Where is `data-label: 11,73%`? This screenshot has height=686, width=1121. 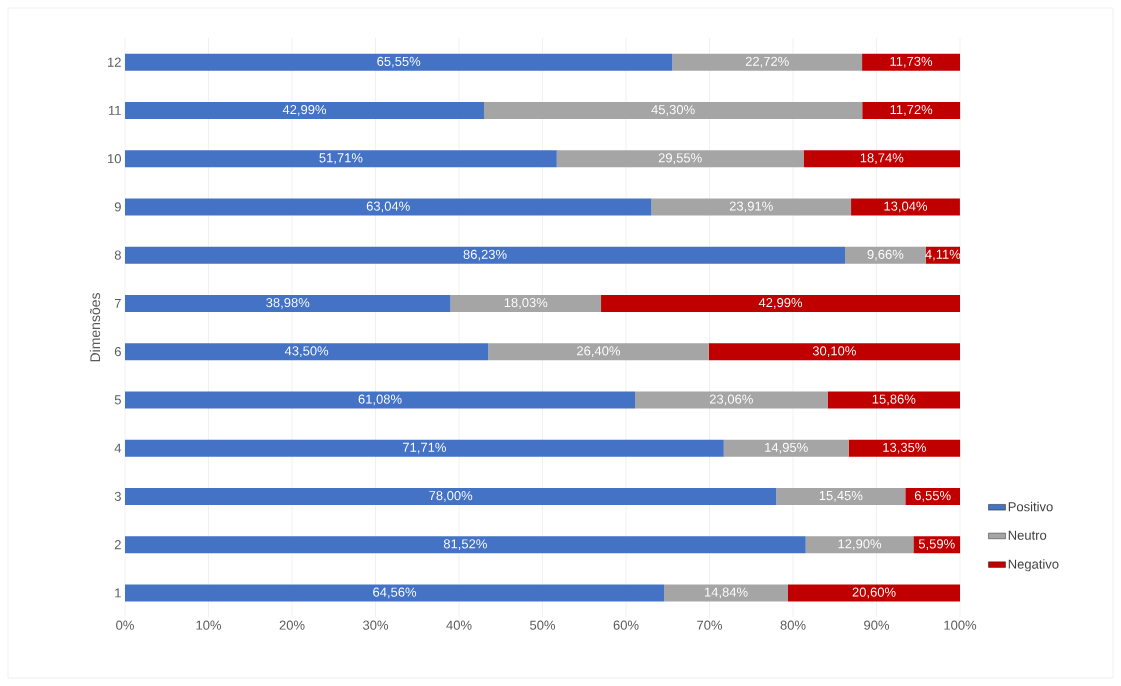
data-label: 11,73% is located at coordinates (911, 62).